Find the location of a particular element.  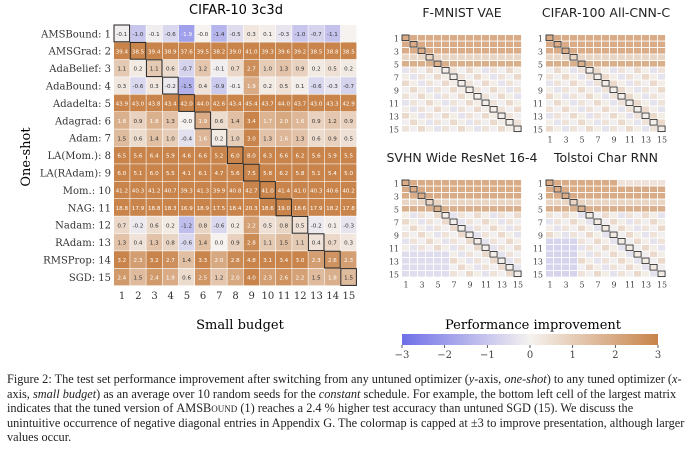

main-row-label: Mom.: 10 is located at coordinates (87, 191).